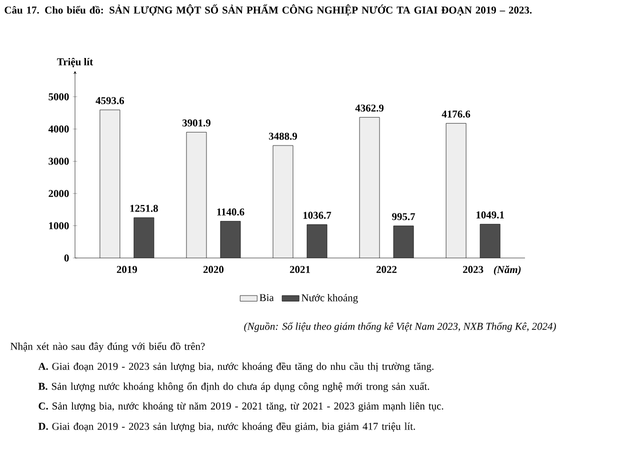 This screenshot has height=450, width=638. Describe the element at coordinates (59, 226) in the screenshot. I see `y-tick-label: 1000` at that location.